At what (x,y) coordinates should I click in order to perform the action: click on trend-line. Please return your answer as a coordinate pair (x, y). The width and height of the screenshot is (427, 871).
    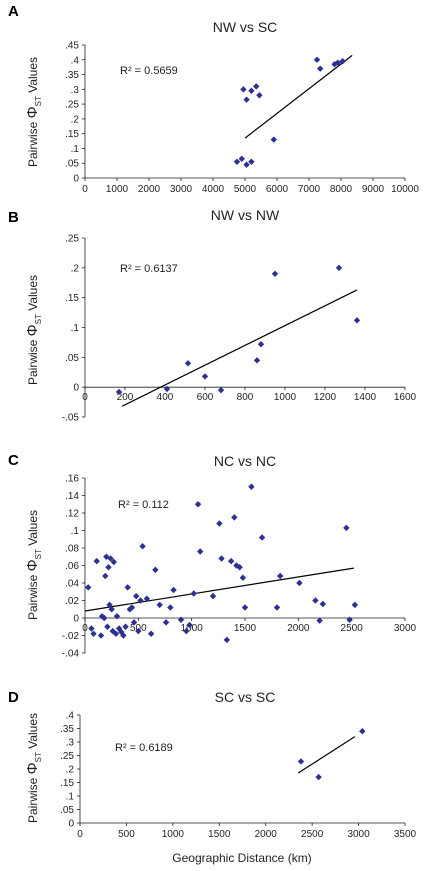
    Looking at the image, I should click on (219, 589).